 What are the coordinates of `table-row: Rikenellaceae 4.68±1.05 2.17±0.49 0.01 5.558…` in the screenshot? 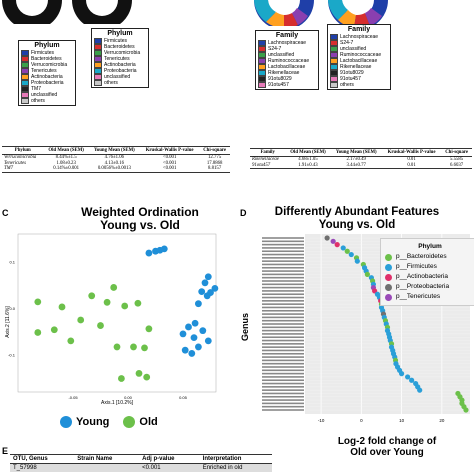 It's located at (361, 160).